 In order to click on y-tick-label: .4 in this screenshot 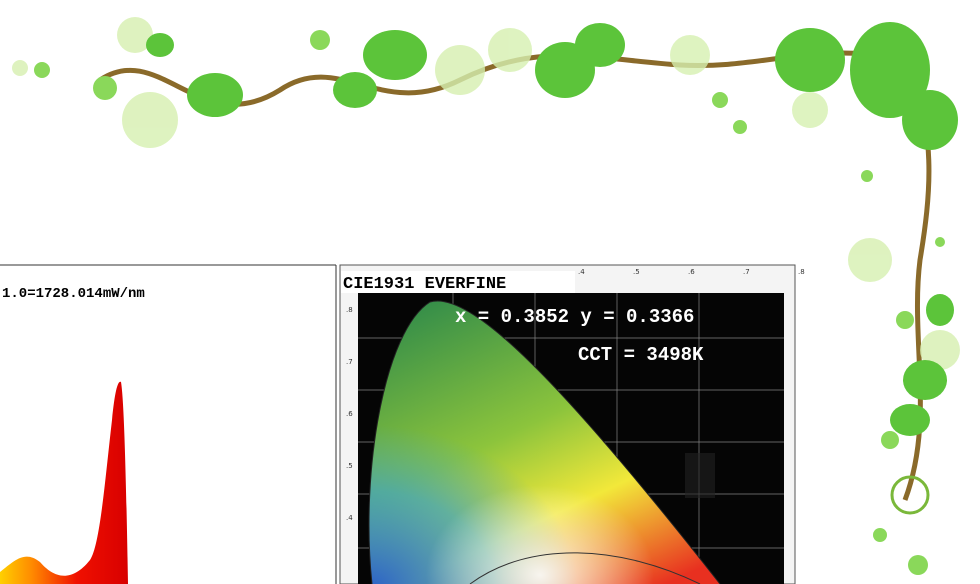, I will do `click(349, 518)`.